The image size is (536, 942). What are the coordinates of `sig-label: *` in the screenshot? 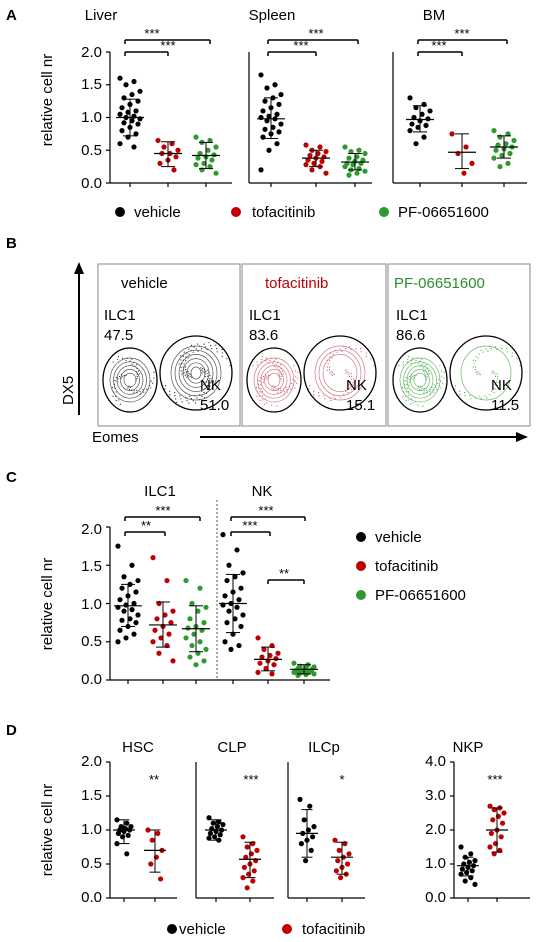 It's located at (341, 779).